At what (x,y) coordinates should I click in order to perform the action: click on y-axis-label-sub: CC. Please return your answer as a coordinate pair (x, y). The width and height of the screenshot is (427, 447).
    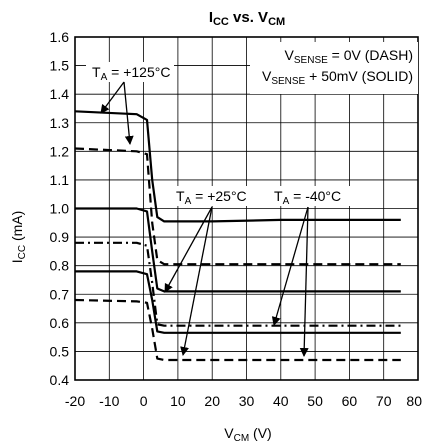
    Looking at the image, I should click on (22, 252).